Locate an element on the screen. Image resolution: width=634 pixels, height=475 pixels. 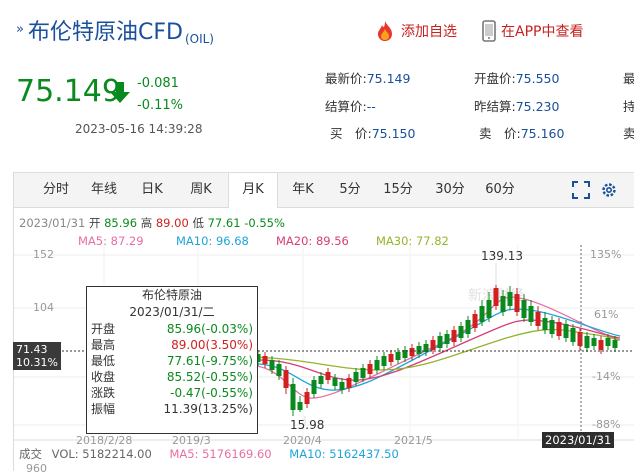
field-bid: 买 价:75.150 is located at coordinates (373, 133).